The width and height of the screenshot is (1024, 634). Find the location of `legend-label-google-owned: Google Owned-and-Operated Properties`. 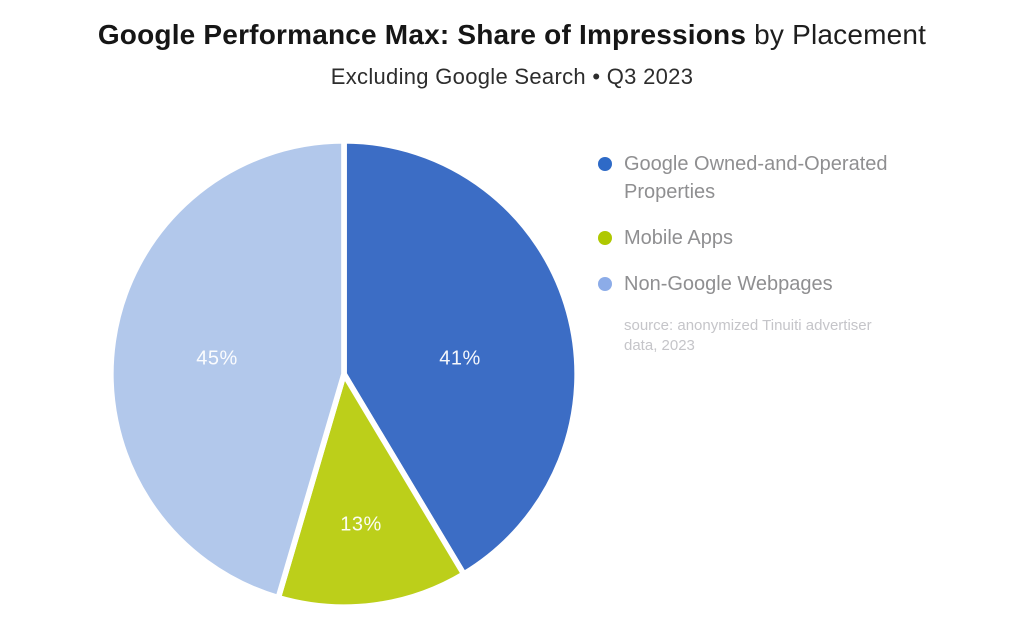

legend-label-google-owned: Google Owned-and-Operated Properties is located at coordinates (756, 178).